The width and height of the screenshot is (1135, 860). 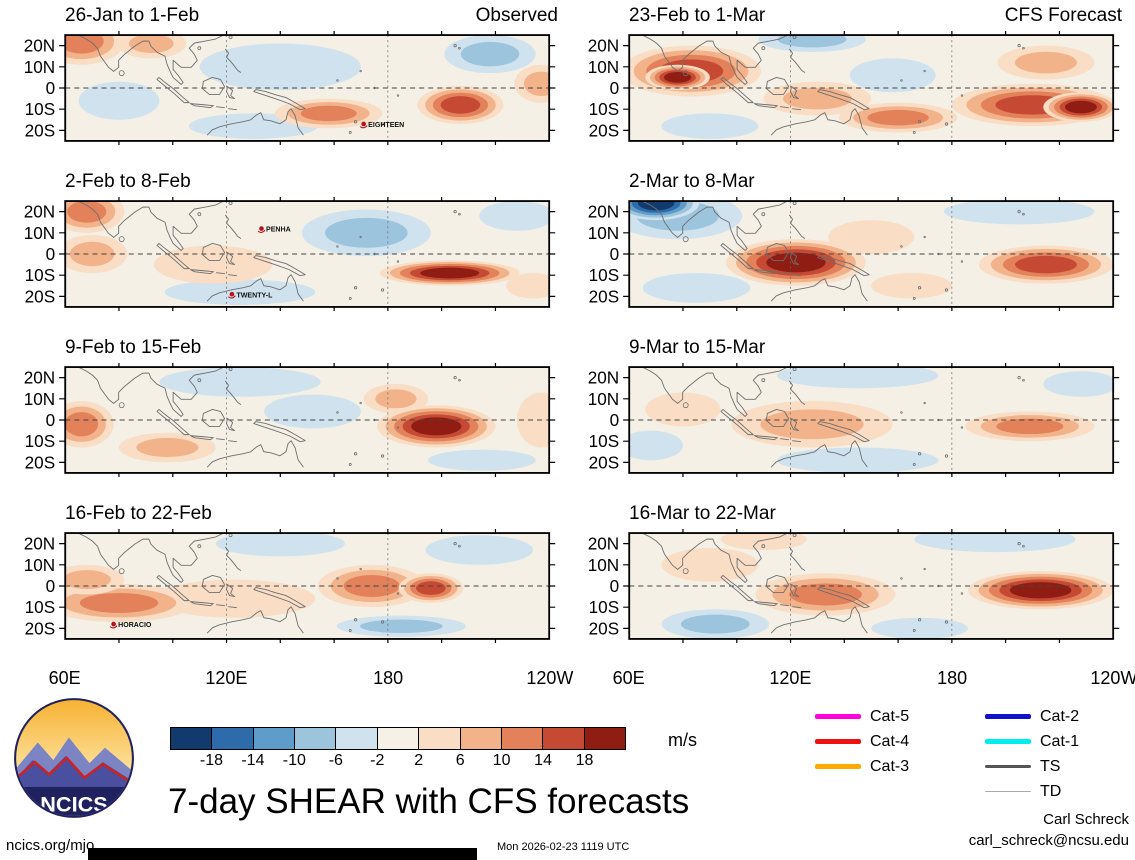 What do you see at coordinates (138, 513) in the screenshot?
I see `panel-date-range: 16-Feb to 22-Feb` at bounding box center [138, 513].